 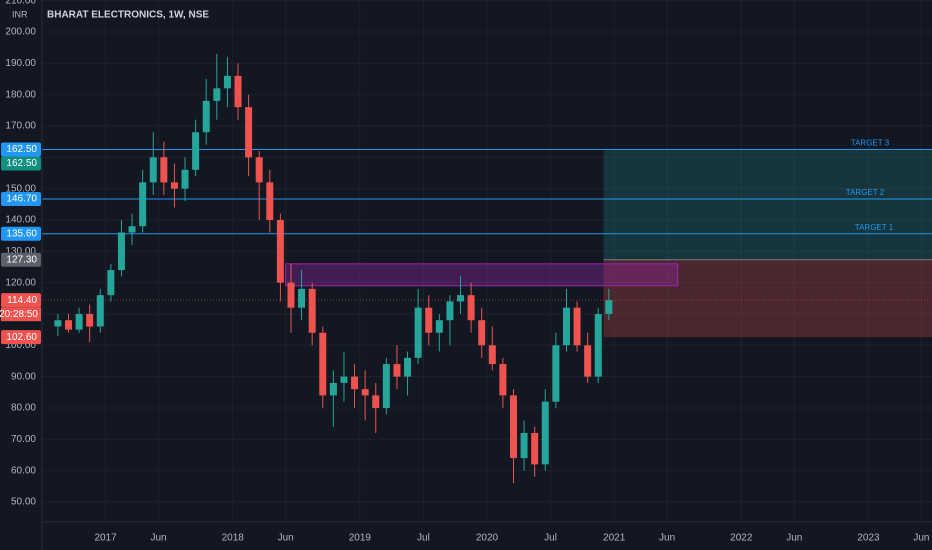 I want to click on y-tick-label: 120.00, so click(x=20, y=282).